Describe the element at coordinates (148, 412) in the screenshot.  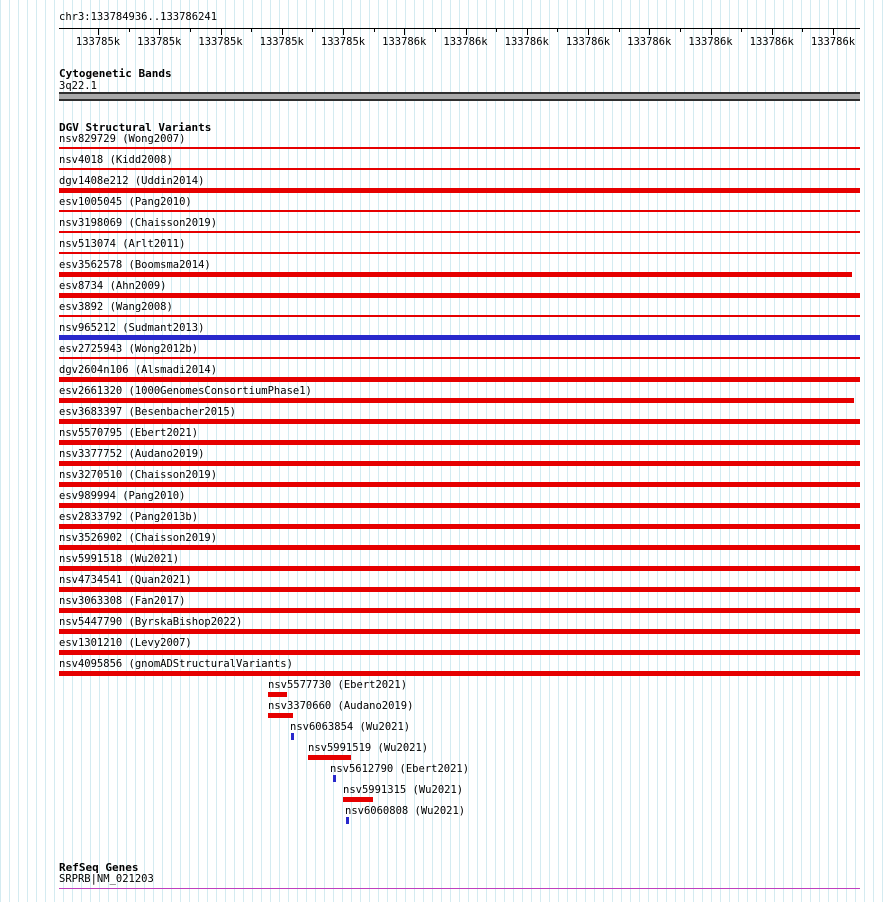
I see `variant-label: esv3683397 (Besenbacher2015)` at that location.